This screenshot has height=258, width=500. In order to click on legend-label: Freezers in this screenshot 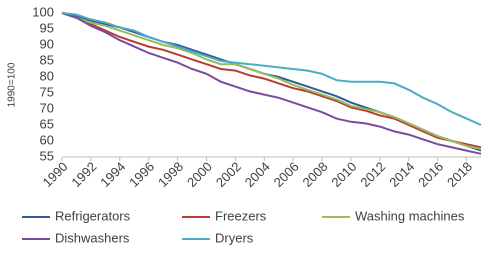, I will do `click(241, 215)`.